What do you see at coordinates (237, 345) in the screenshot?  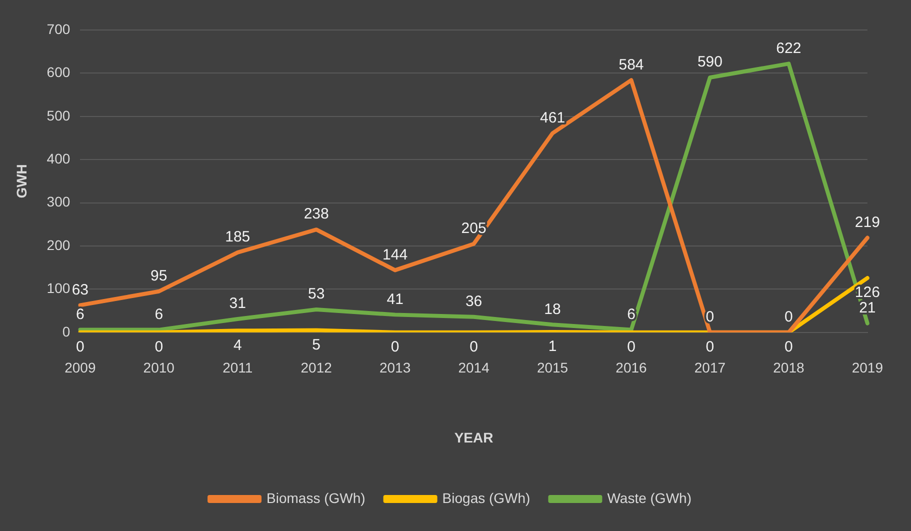 I see `data-label: 4` at bounding box center [237, 345].